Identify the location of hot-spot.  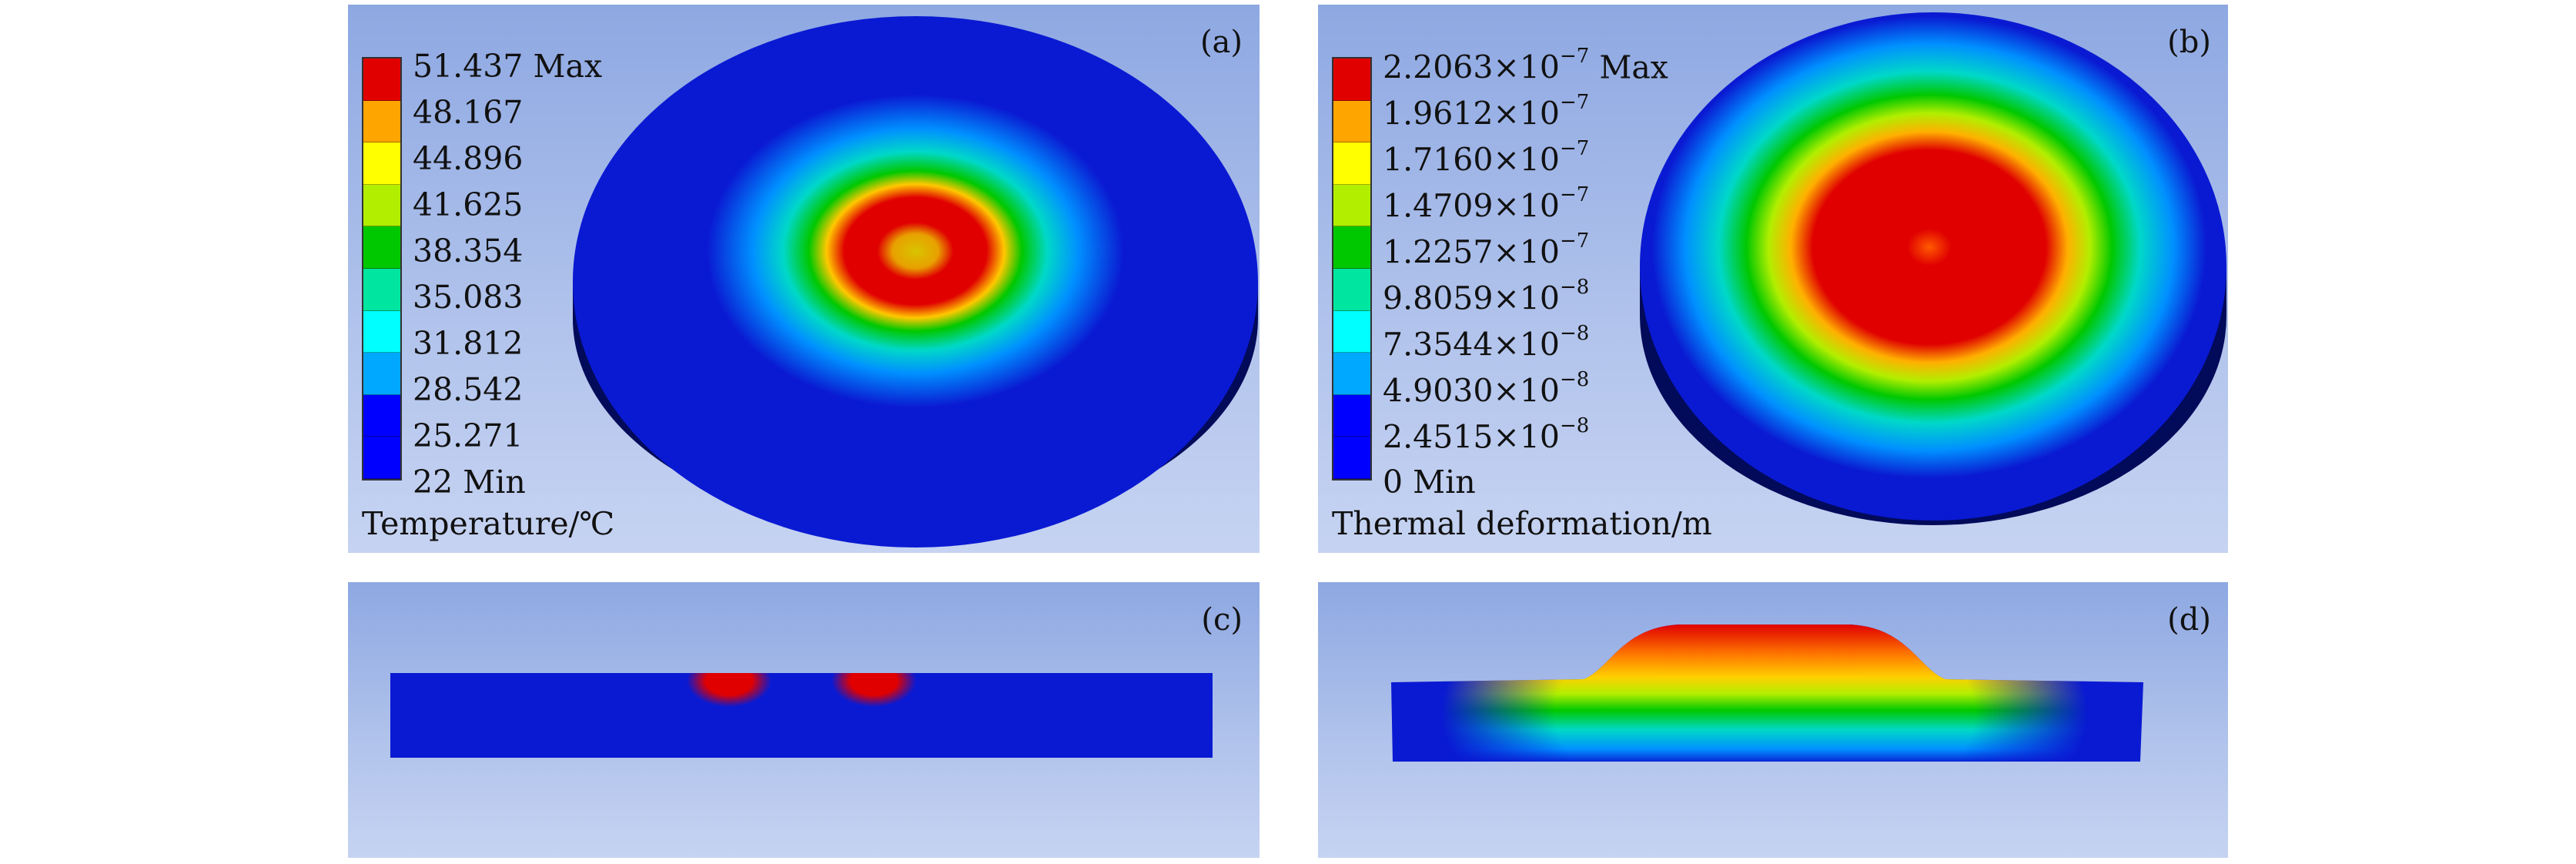
(915, 251).